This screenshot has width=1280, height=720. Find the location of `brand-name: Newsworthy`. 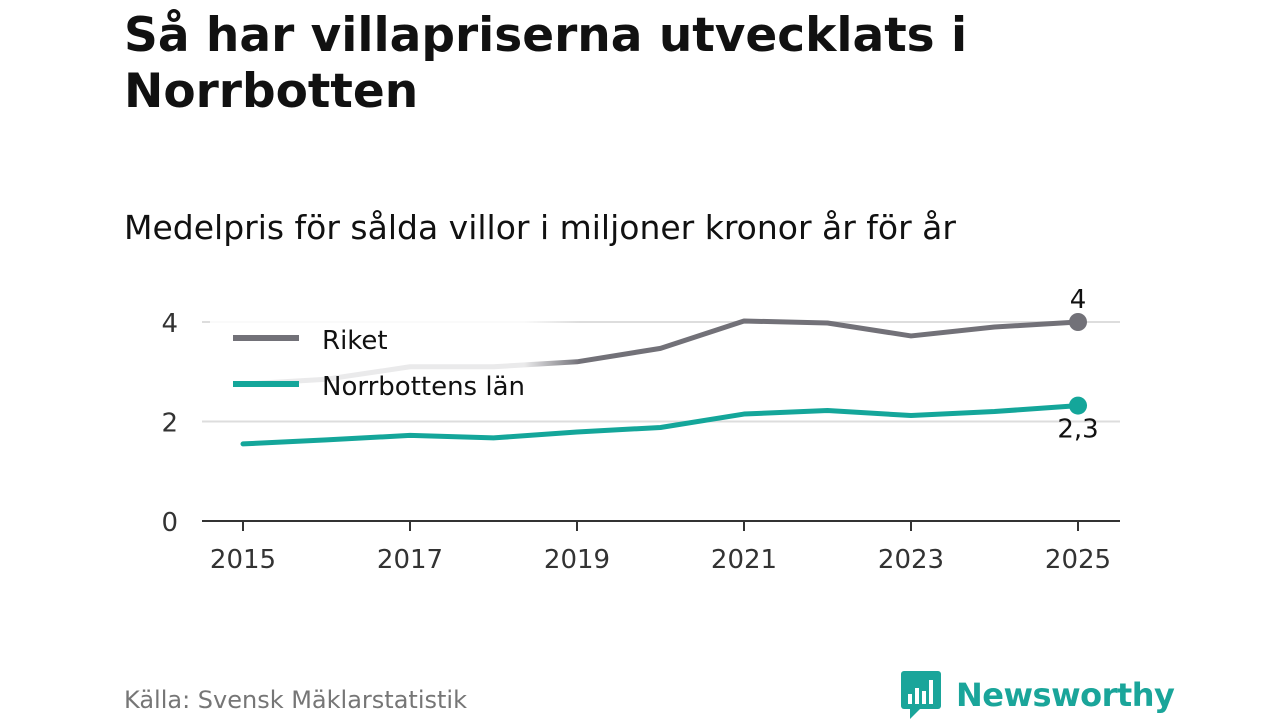

brand-name: Newsworthy is located at coordinates (1065, 695).